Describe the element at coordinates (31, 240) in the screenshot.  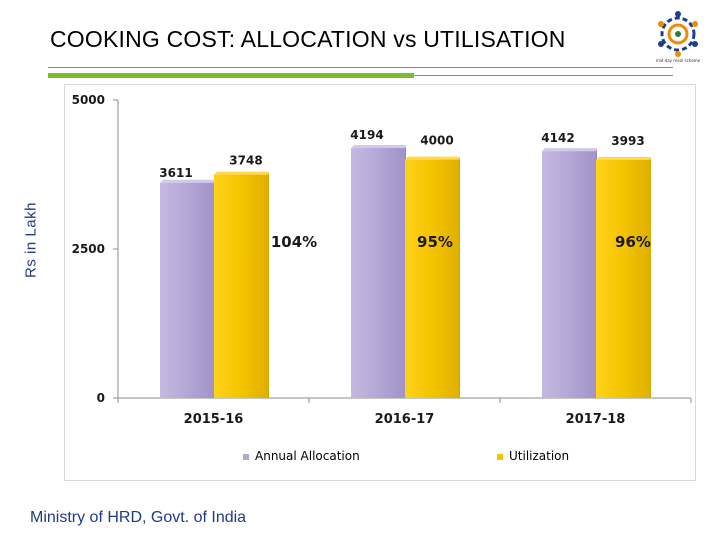
I see `y-axis-label: Rs in Lakh` at that location.